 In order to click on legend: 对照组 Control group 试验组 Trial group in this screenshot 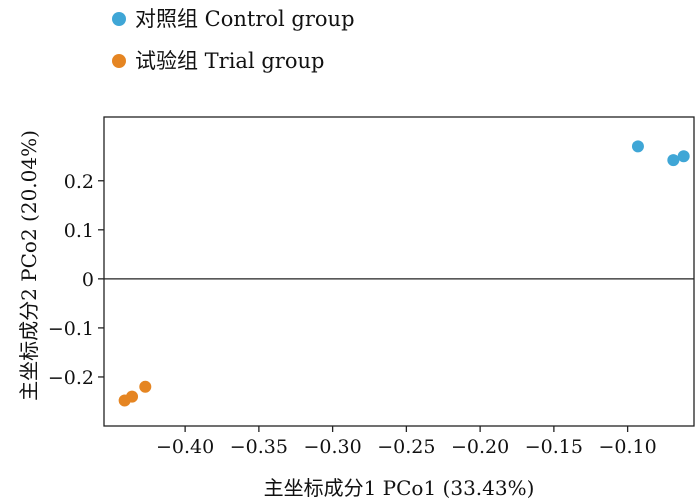, I will do `click(233, 40)`.